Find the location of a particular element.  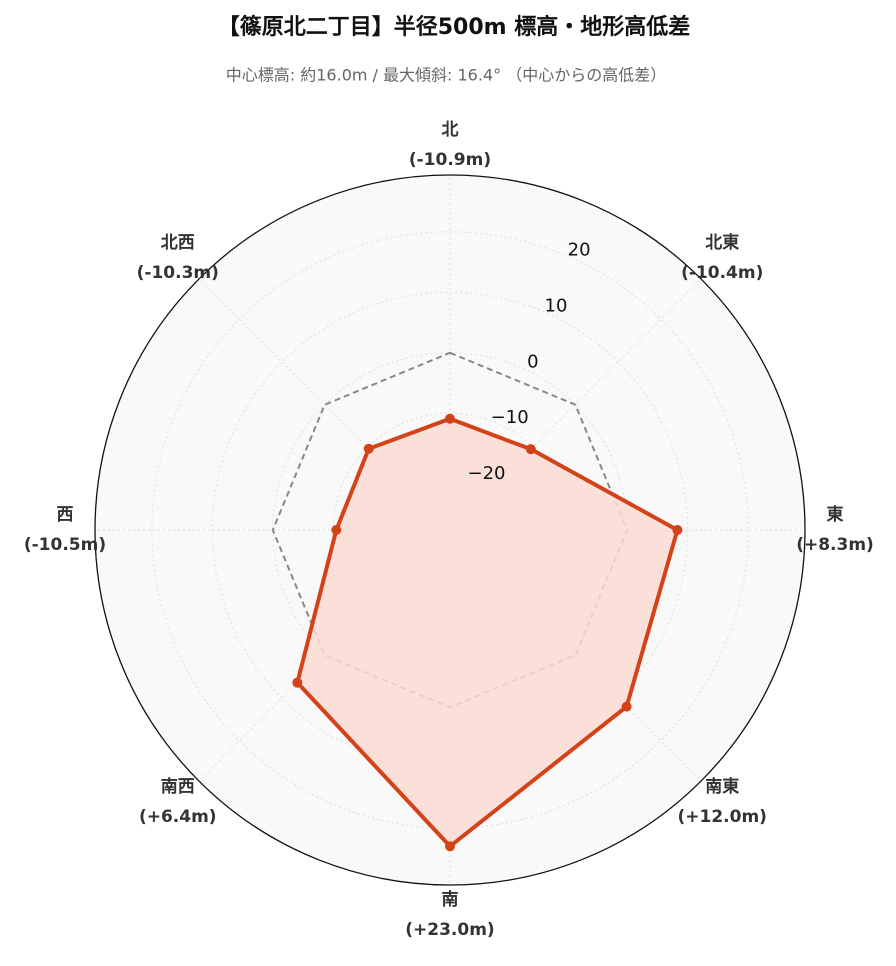

category-label: 南 is located at coordinates (450, 899).